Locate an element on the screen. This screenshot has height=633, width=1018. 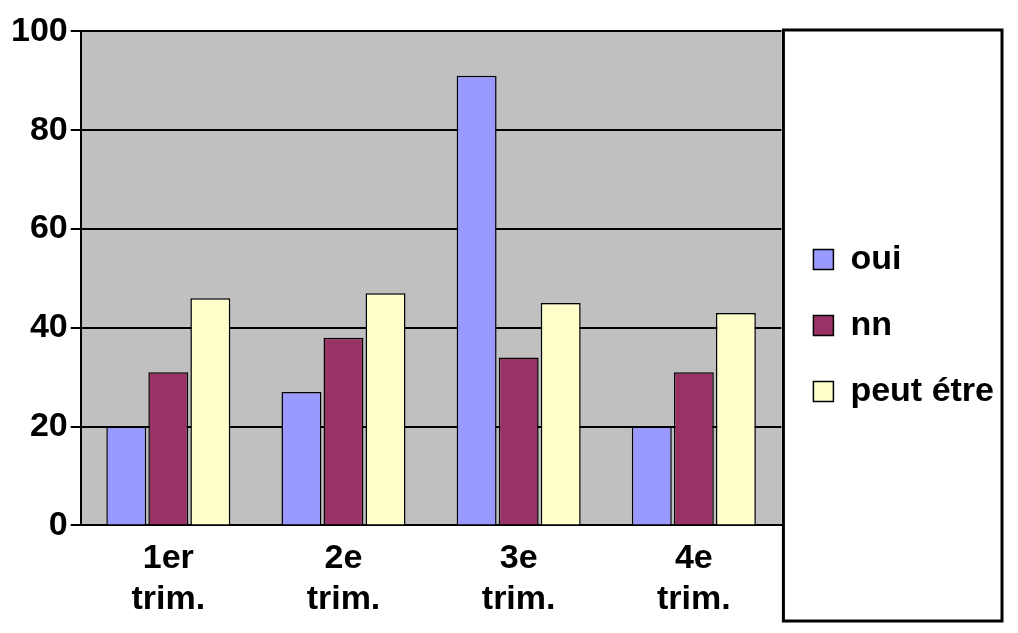
y-tick-label: 40 is located at coordinates (48, 325).